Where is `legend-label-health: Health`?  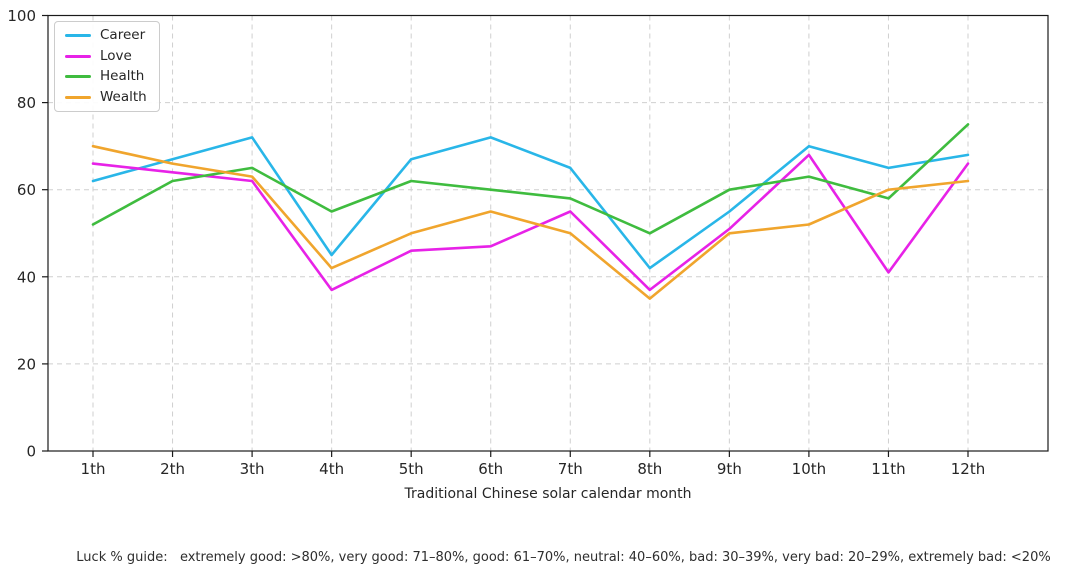 legend-label-health: Health is located at coordinates (122, 76).